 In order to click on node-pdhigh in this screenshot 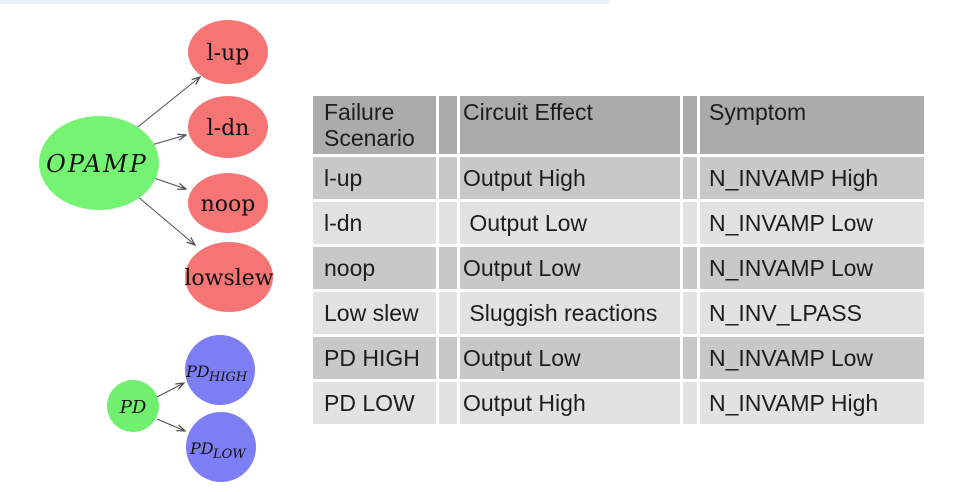, I will do `click(220, 370)`.